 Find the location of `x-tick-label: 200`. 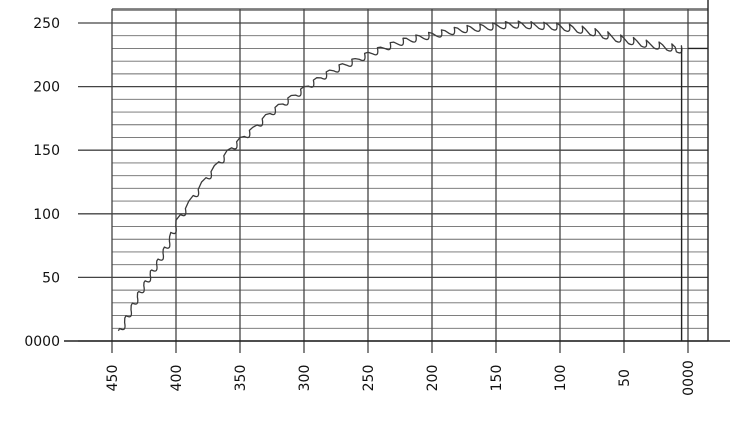

x-tick-label: 200 is located at coordinates (433, 378).